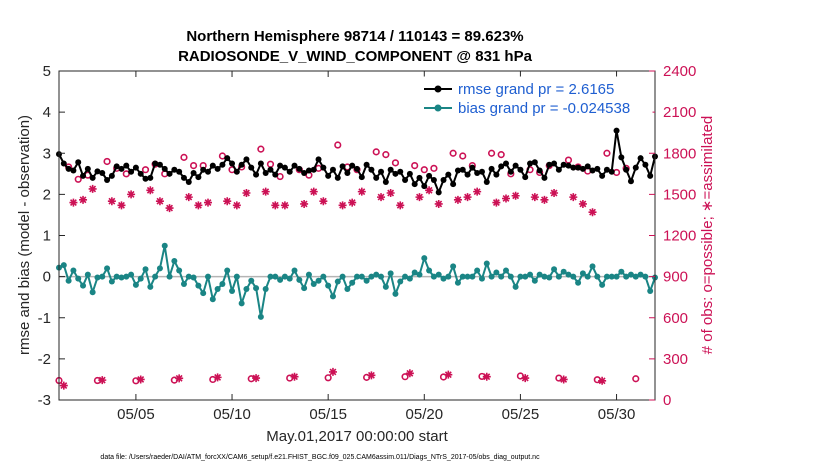 The width and height of the screenshot is (830, 470). Describe the element at coordinates (675, 359) in the screenshot. I see `y-tick-label-right: 300` at that location.